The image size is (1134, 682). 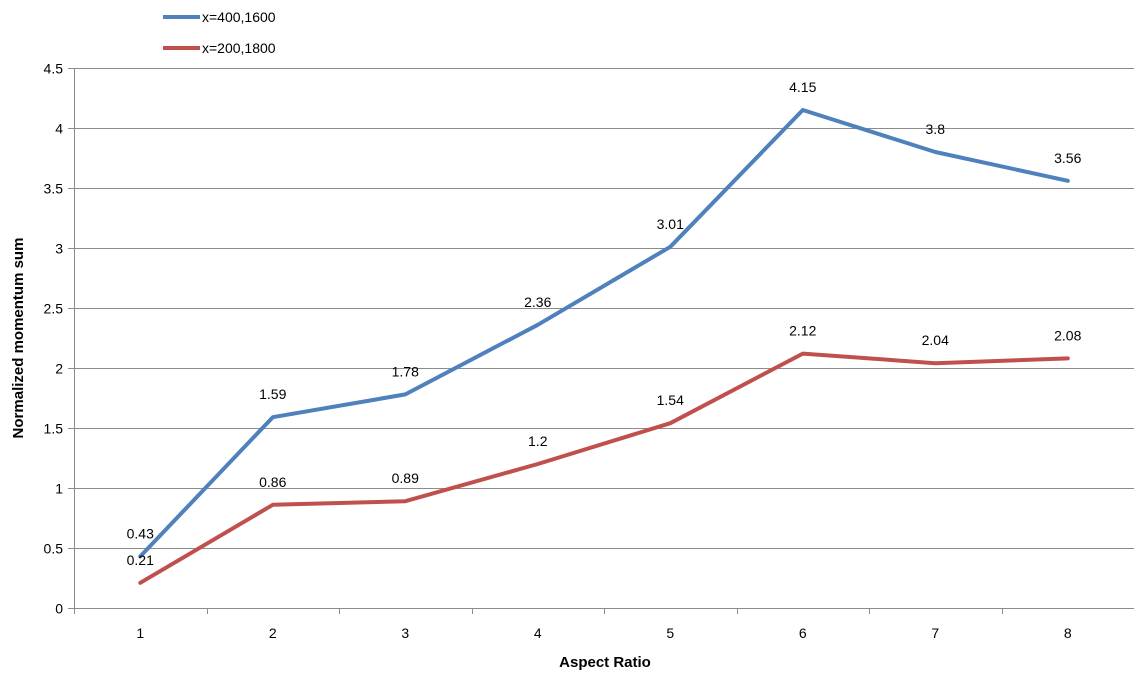 What do you see at coordinates (219, 32) in the screenshot?
I see `legend: x=400,1600 x=200,1800` at bounding box center [219, 32].